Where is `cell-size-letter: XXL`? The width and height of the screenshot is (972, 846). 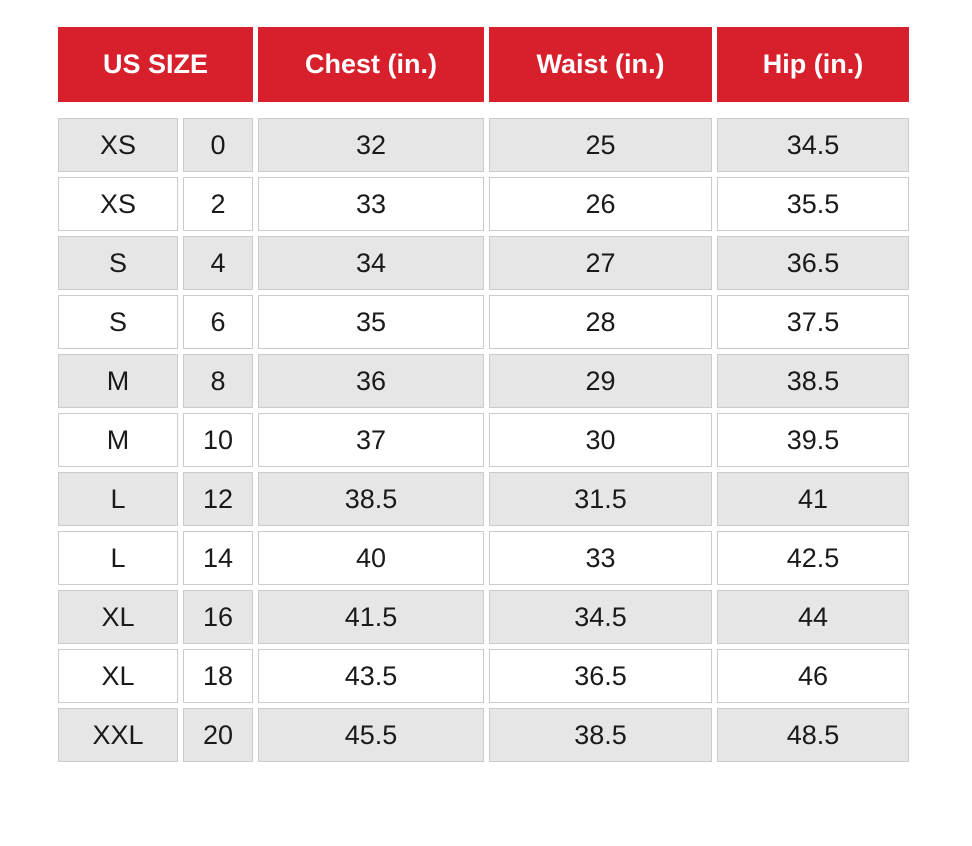
cell-size-letter: XXL is located at coordinates (118, 735).